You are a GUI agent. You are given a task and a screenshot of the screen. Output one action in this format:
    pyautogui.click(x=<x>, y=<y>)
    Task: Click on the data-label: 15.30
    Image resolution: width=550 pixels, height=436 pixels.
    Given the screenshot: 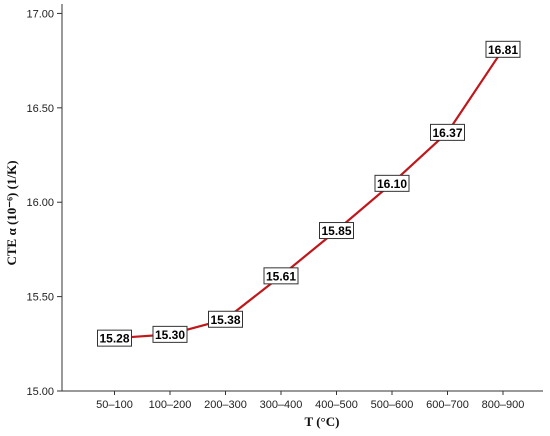 What is the action you would take?
    pyautogui.click(x=170, y=334)
    